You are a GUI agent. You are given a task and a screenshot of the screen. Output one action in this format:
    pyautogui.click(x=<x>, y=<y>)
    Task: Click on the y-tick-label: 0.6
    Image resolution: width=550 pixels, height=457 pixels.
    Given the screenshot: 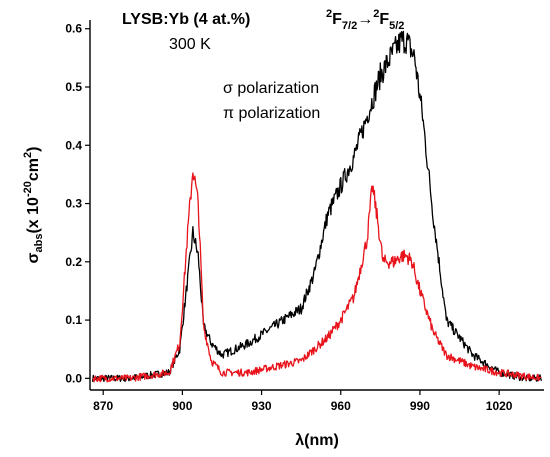 What is the action you would take?
    pyautogui.click(x=73, y=29)
    